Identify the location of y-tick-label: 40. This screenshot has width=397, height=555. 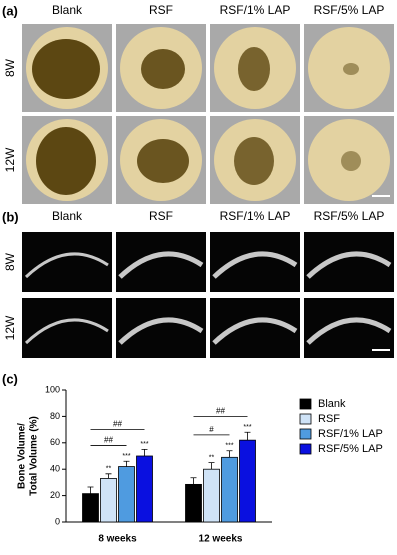
(55, 469).